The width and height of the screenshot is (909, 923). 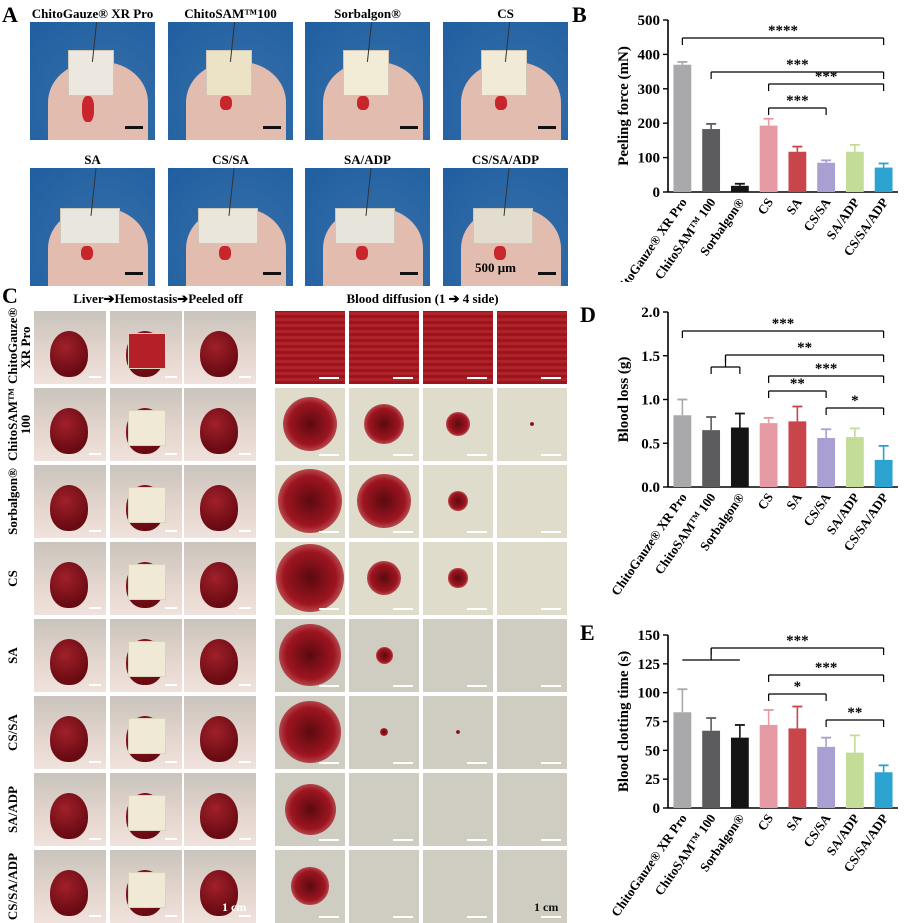 What do you see at coordinates (12, 732) in the screenshot?
I see `panel-c-row-label: CS/SA` at bounding box center [12, 732].